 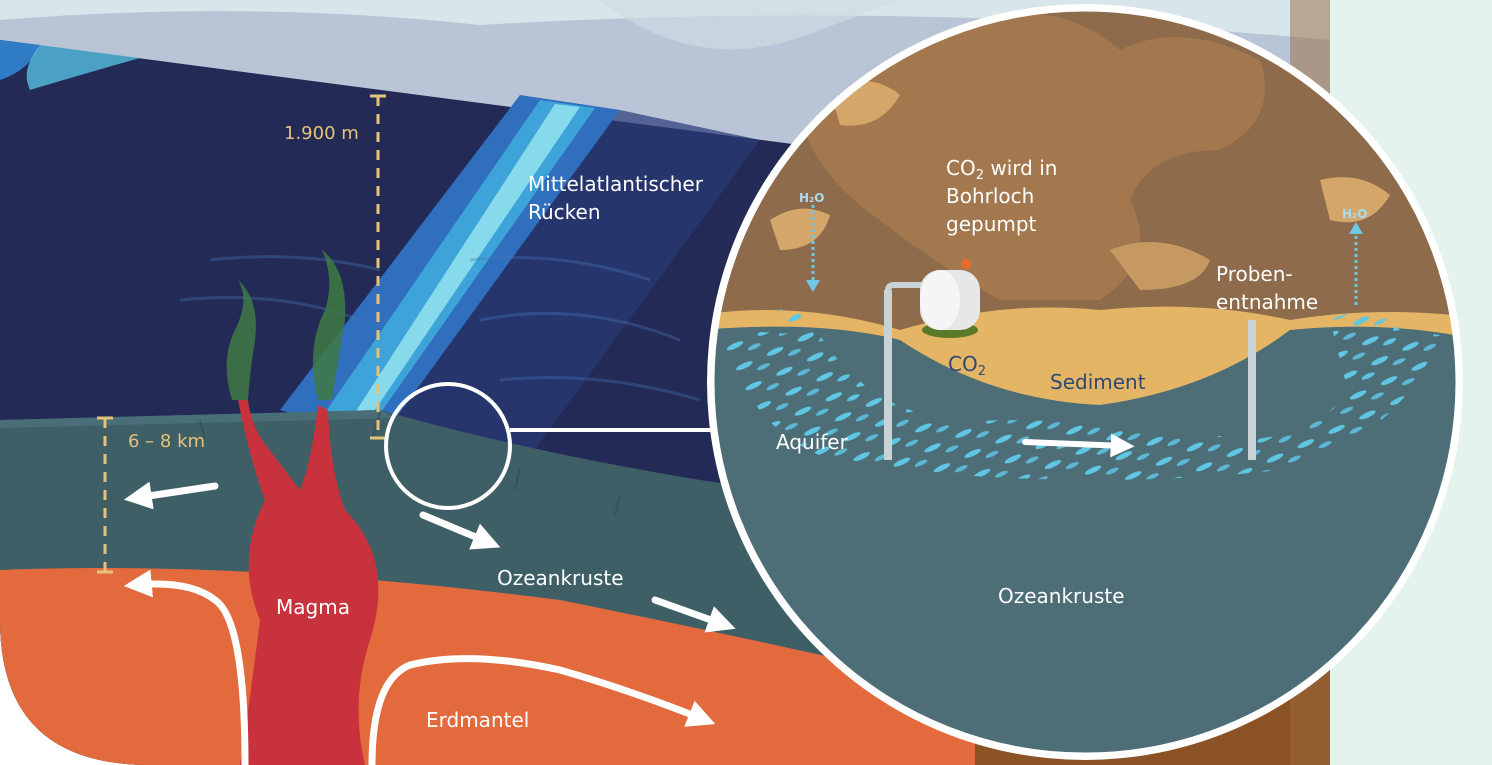 What do you see at coordinates (1267, 302) in the screenshot?
I see `sampling-label-line2: entnahme` at bounding box center [1267, 302].